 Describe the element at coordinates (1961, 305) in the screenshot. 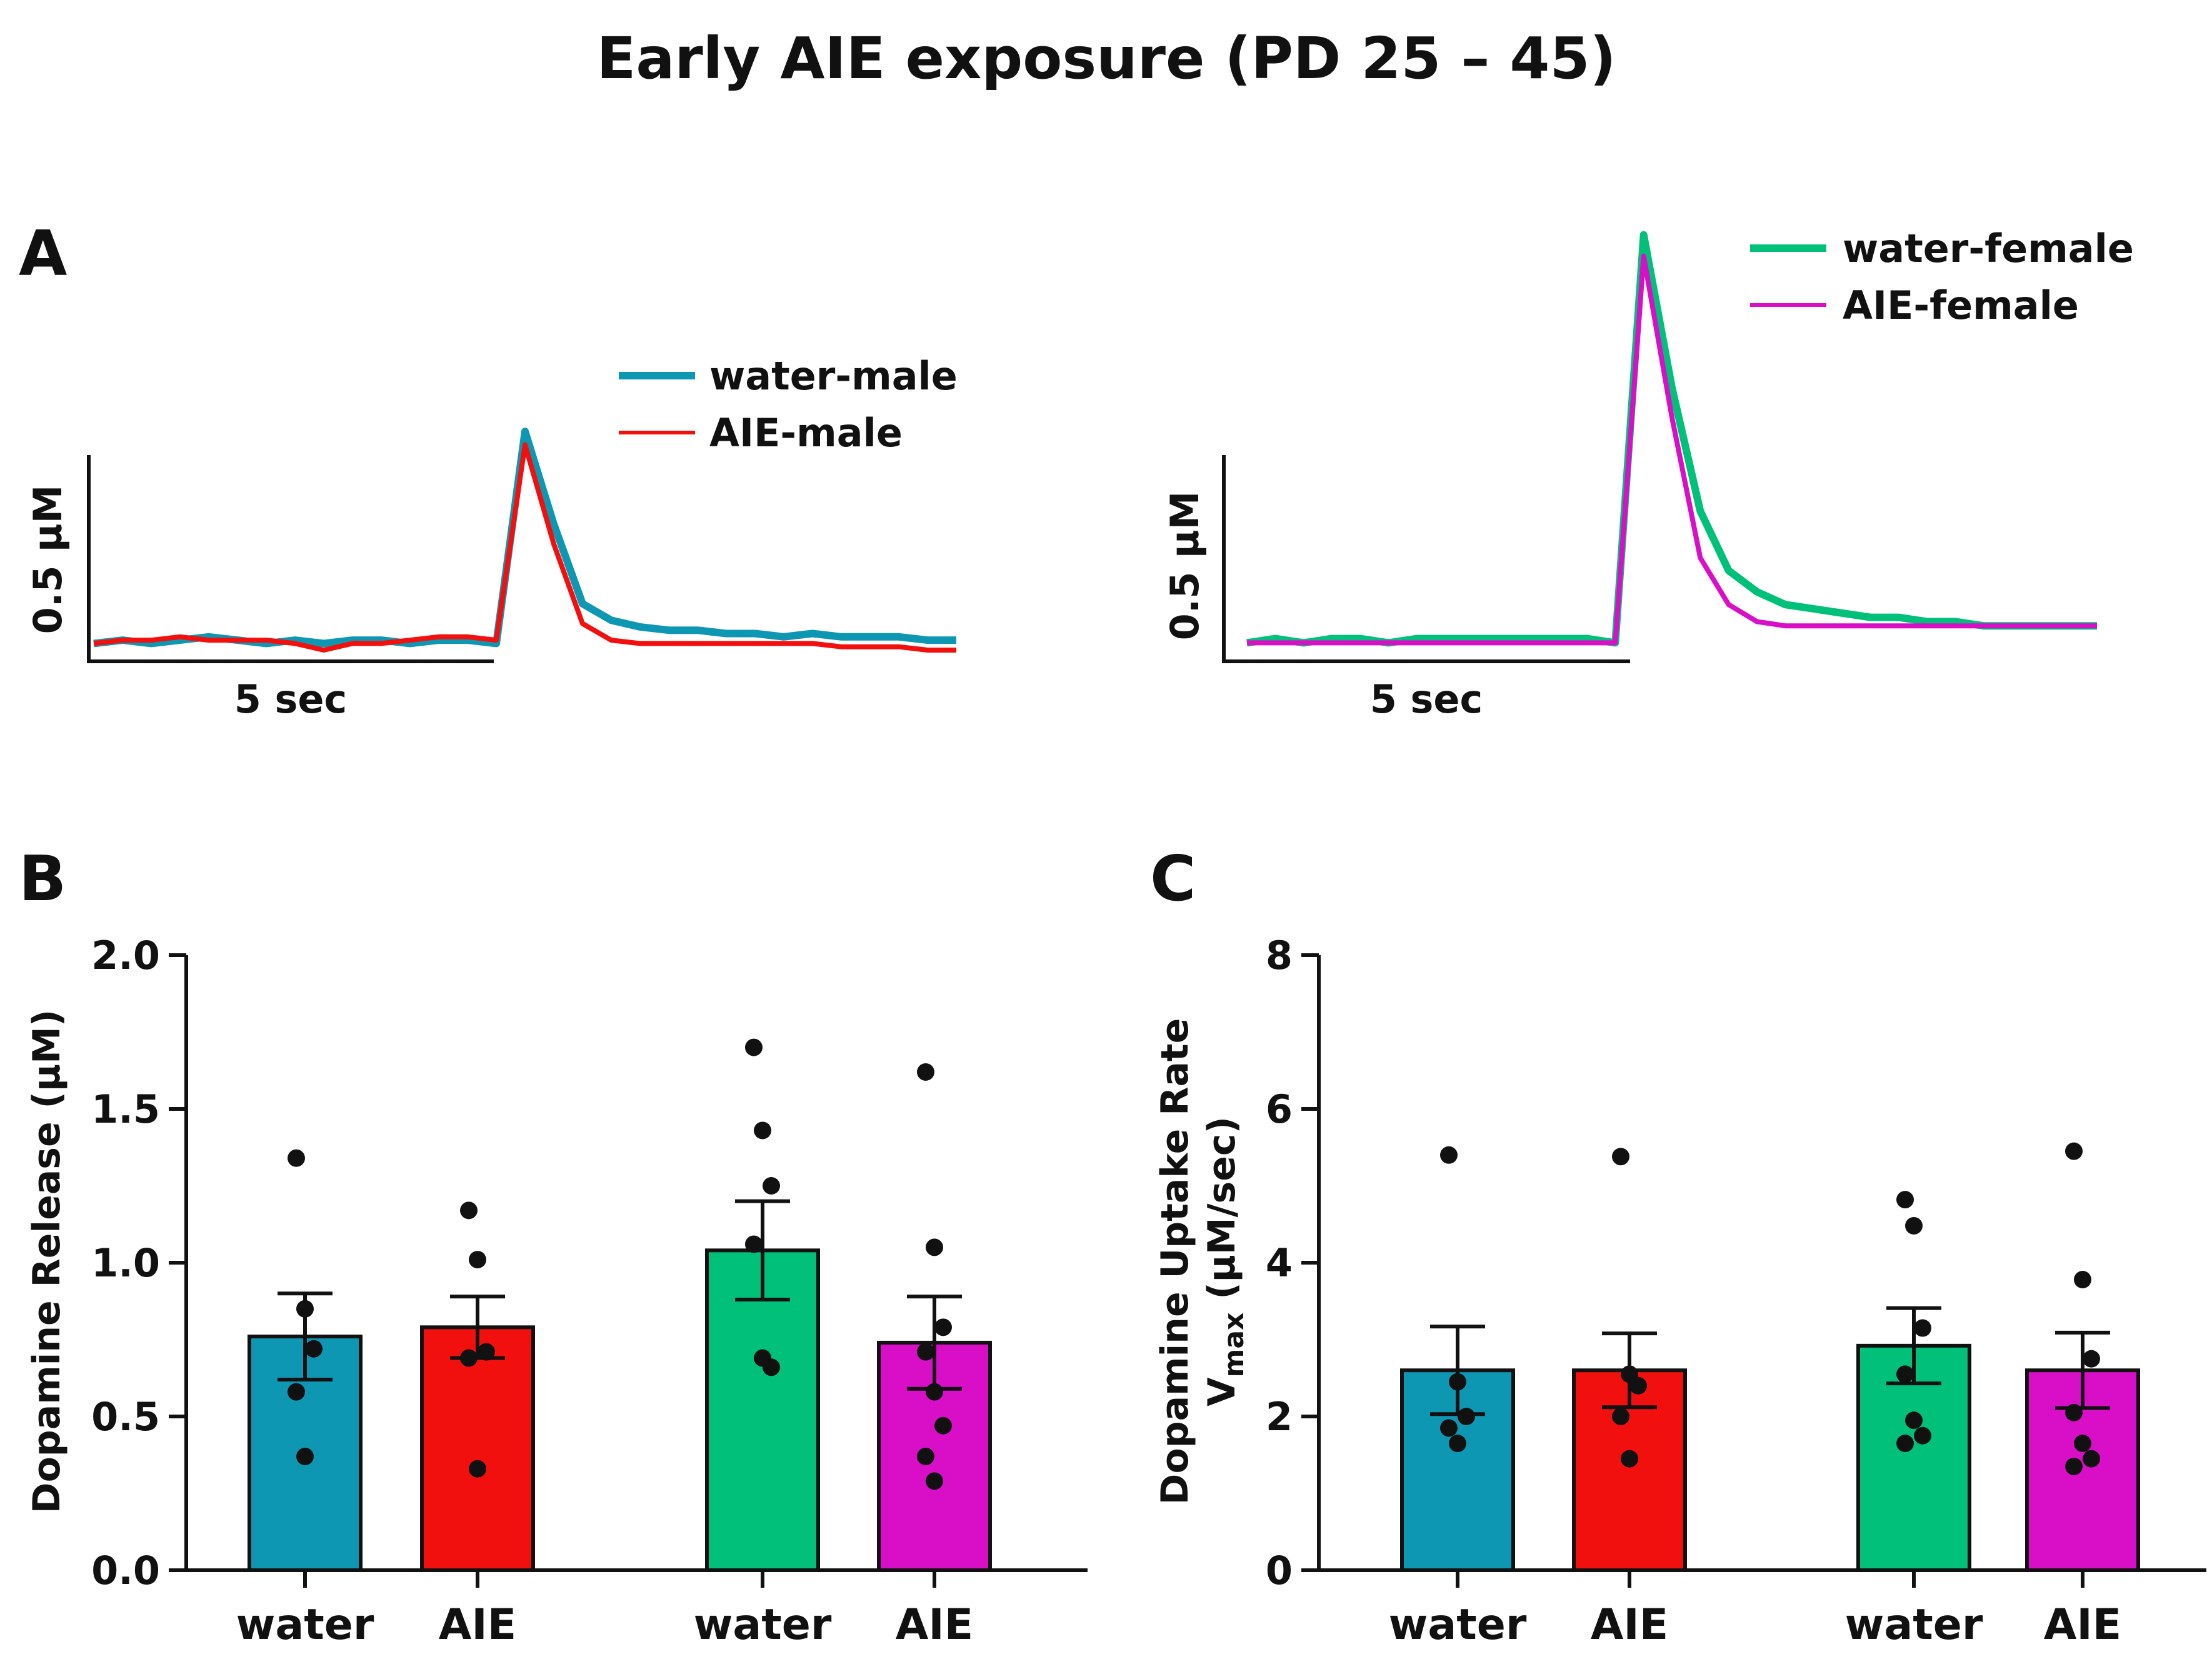

I see `legend-label-aie-female: AIE-female` at that location.